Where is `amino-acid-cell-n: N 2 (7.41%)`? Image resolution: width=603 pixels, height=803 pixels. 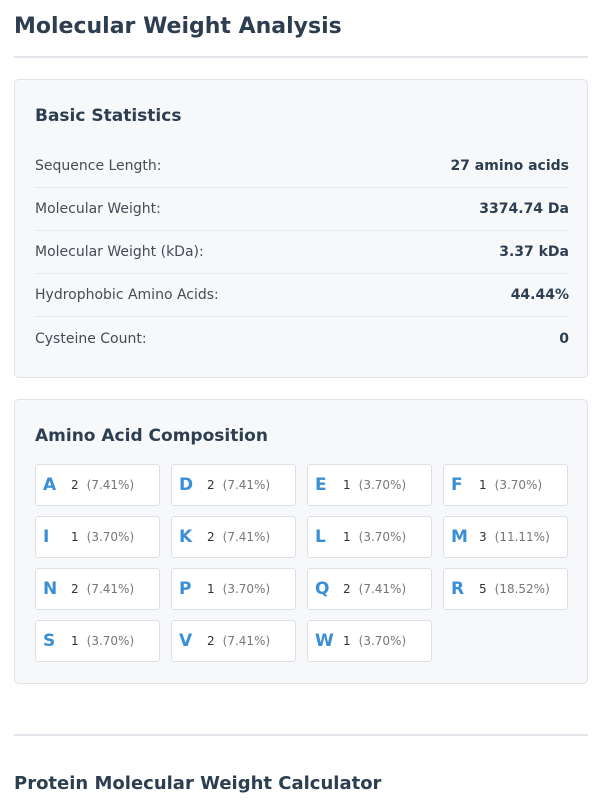
amino-acid-cell-n: N 2 (7.41%) is located at coordinates (97, 589).